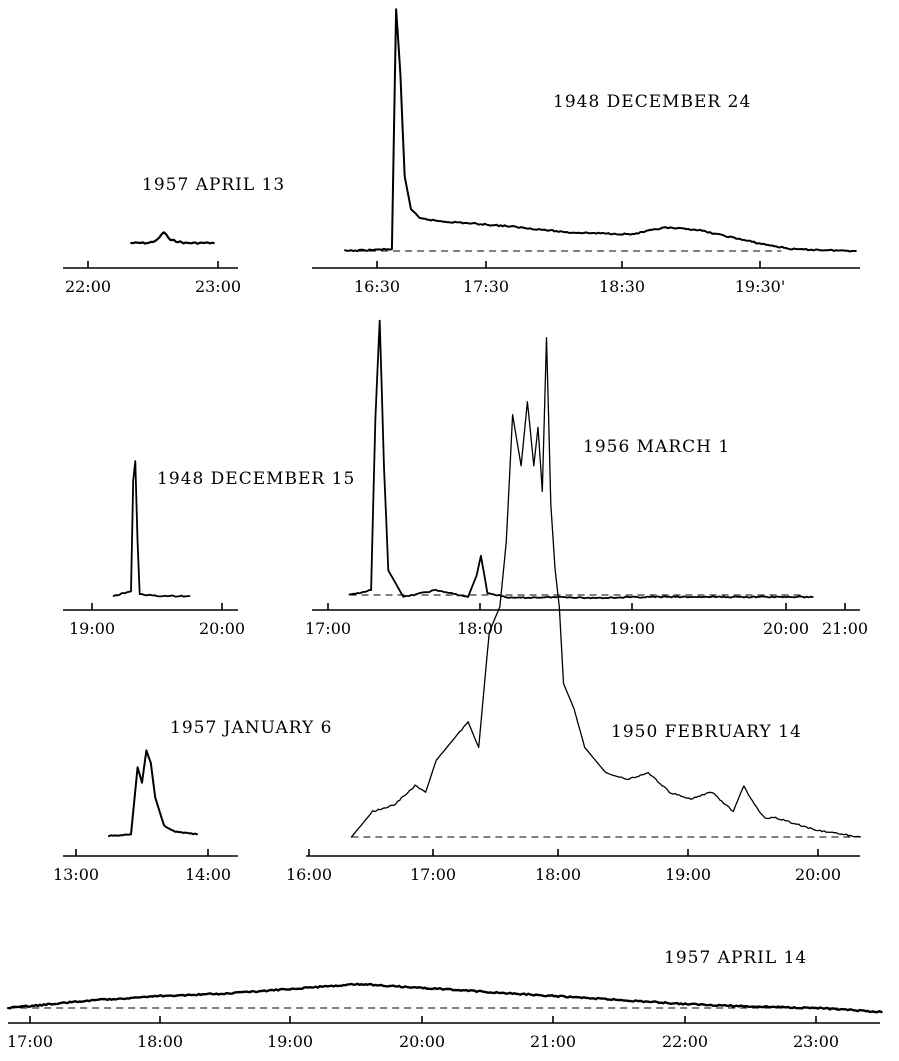 This screenshot has height=1061, width=899. I want to click on panel-7-flux-curve, so click(444, 998).